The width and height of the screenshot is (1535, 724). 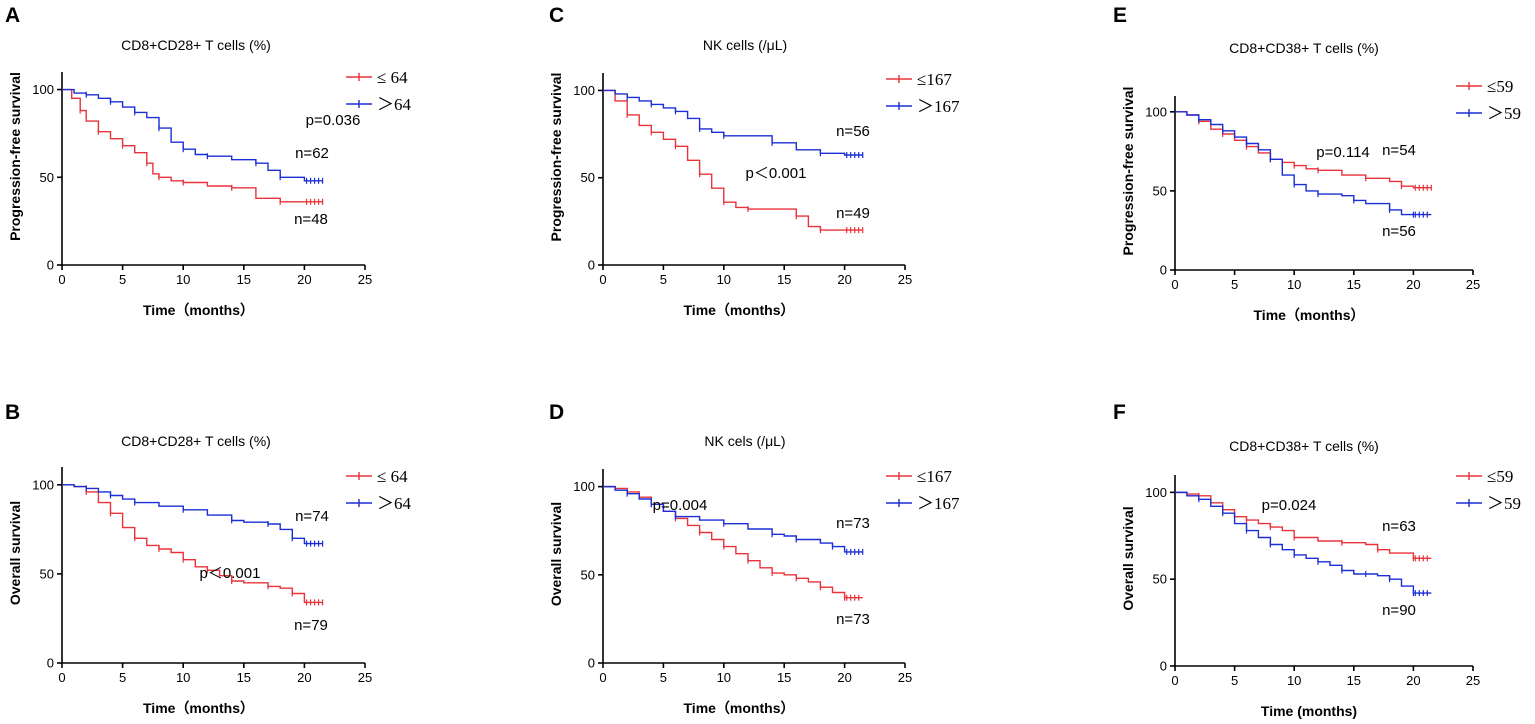 What do you see at coordinates (12, 15) in the screenshot?
I see `panel-letter: A` at bounding box center [12, 15].